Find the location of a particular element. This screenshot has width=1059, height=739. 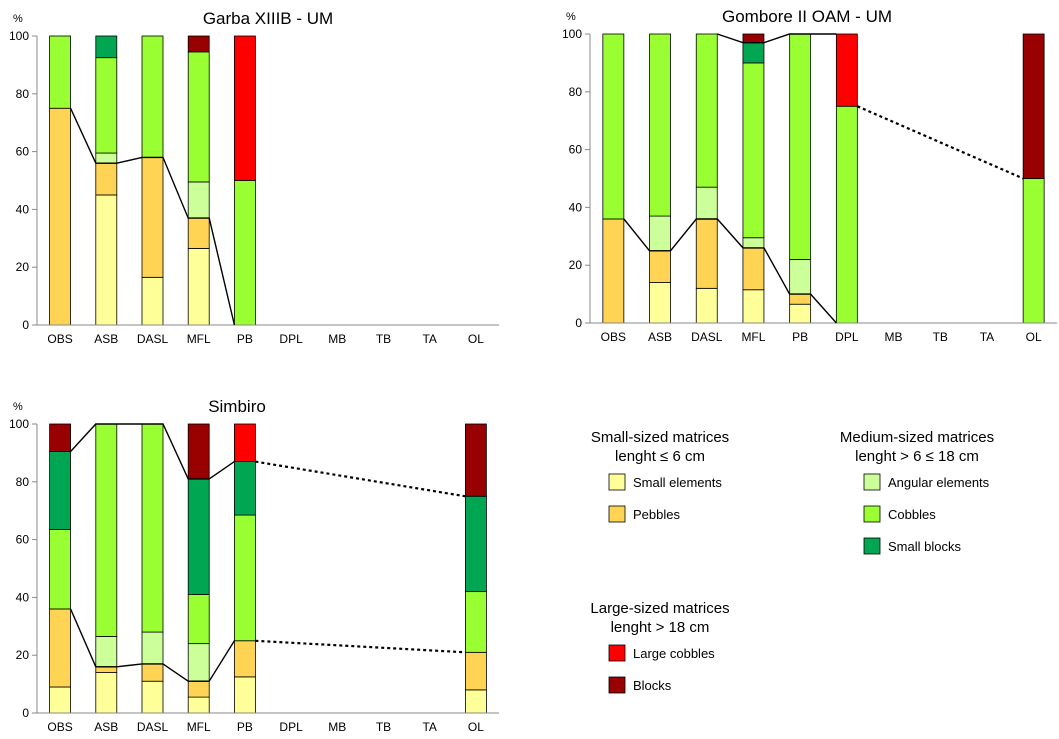

chart-title: Garba XIIIB - UM is located at coordinates (268, 18).